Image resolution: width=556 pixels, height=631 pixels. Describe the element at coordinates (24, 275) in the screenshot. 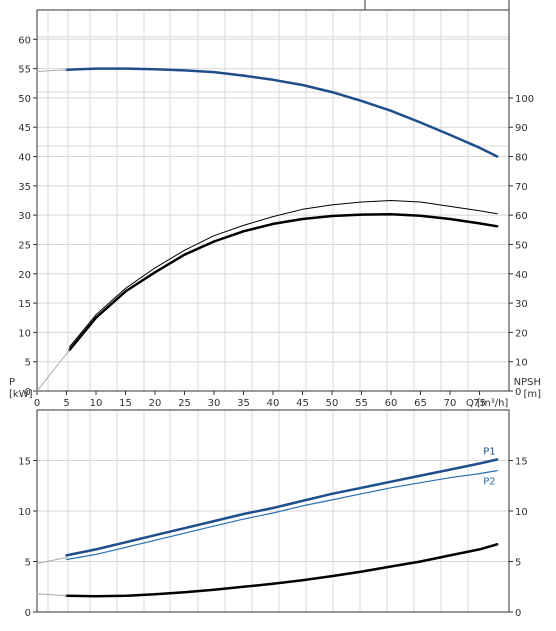

I see `y-left-tick-label: 20` at that location.